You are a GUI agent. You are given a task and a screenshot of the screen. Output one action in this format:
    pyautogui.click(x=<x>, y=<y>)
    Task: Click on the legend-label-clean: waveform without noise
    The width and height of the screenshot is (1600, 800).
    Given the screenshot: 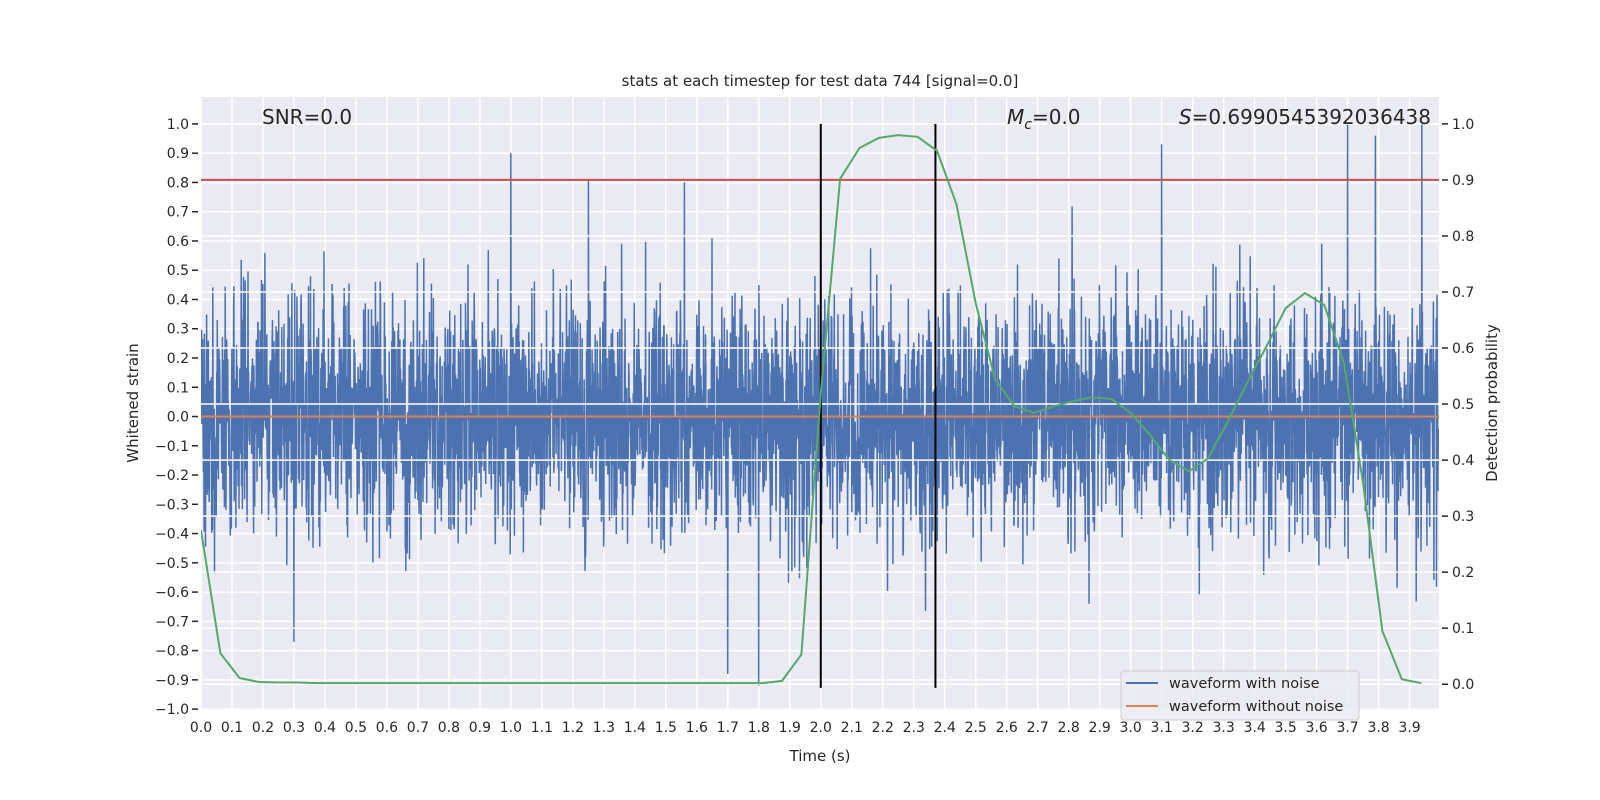 What is the action you would take?
    pyautogui.click(x=1256, y=707)
    